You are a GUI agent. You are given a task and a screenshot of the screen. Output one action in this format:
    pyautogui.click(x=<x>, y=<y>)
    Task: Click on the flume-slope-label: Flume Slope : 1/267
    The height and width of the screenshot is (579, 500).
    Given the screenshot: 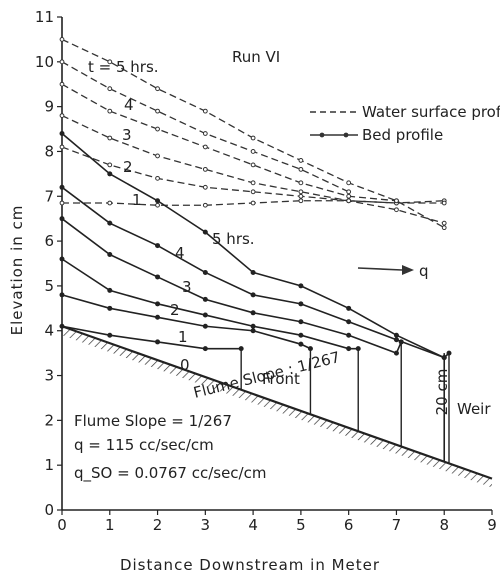 What is the action you would take?
    pyautogui.click(x=267, y=375)
    